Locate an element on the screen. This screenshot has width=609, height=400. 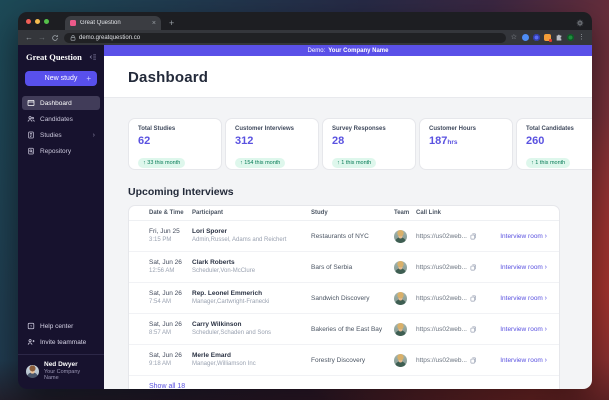
app-logo: Great Question is located at coordinates (54, 57).